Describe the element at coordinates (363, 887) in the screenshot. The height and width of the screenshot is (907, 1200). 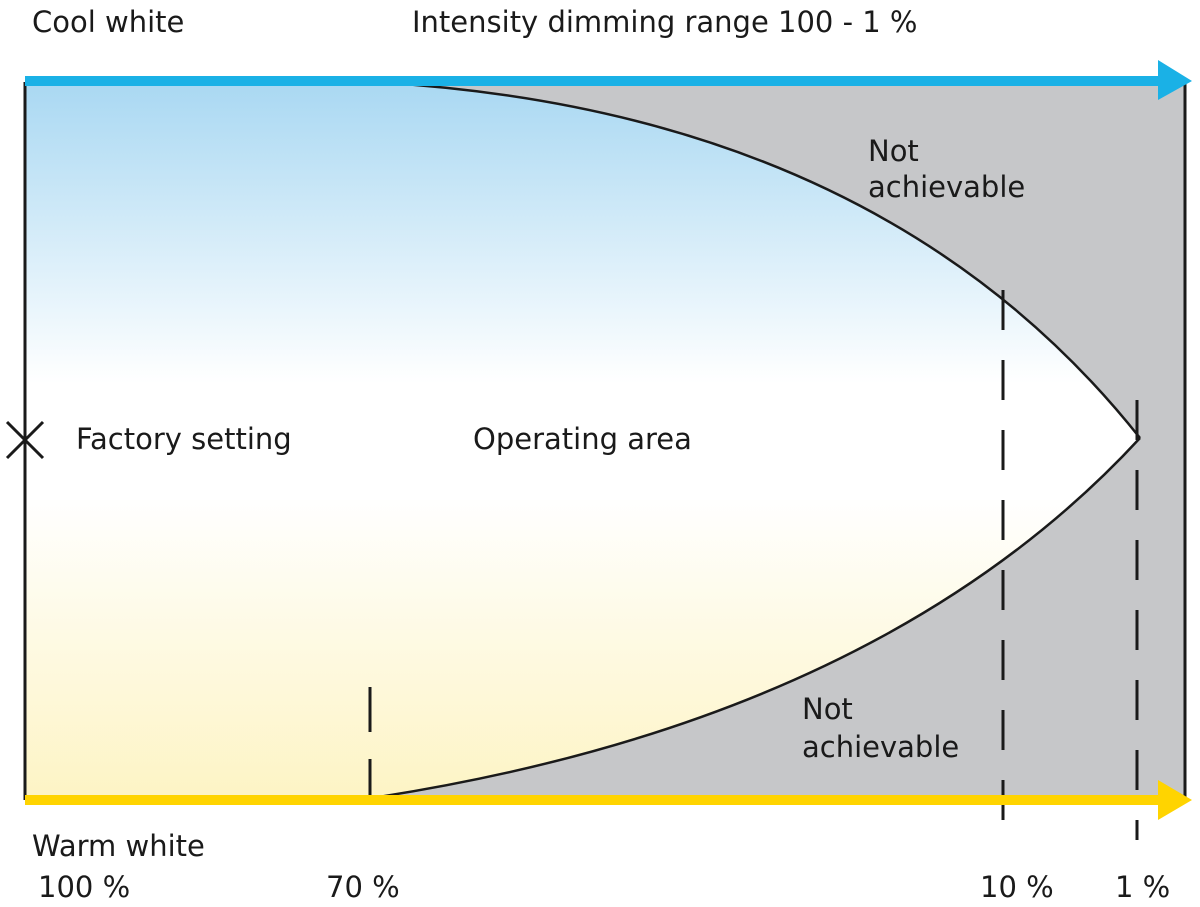
I see `tick-label-70: 70 %` at that location.